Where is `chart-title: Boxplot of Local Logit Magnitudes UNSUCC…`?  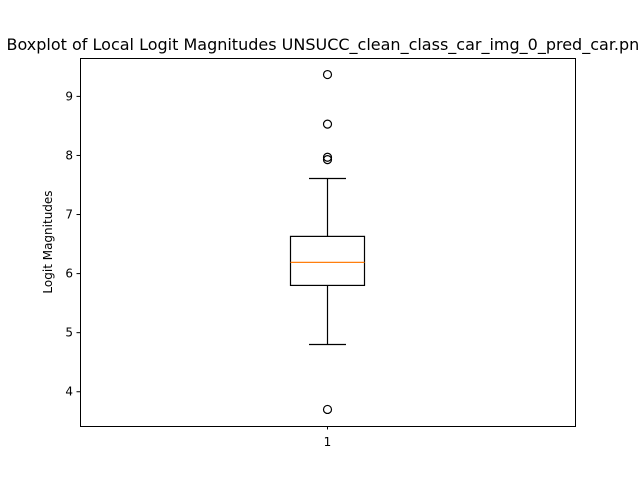
chart-title: Boxplot of Local Logit Magnitudes UNSUCC… is located at coordinates (323, 45).